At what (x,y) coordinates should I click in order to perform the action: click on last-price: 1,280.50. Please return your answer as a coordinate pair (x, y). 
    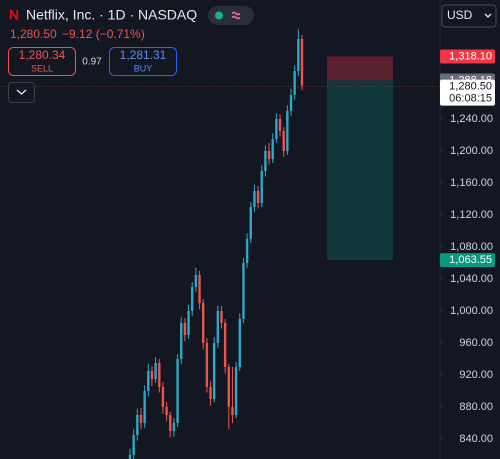
    Looking at the image, I should click on (33, 34).